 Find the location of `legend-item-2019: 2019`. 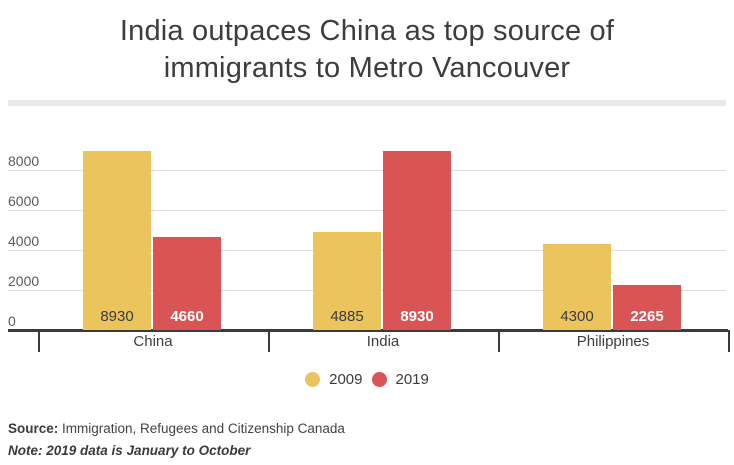

legend-item-2019: 2019 is located at coordinates (400, 379).